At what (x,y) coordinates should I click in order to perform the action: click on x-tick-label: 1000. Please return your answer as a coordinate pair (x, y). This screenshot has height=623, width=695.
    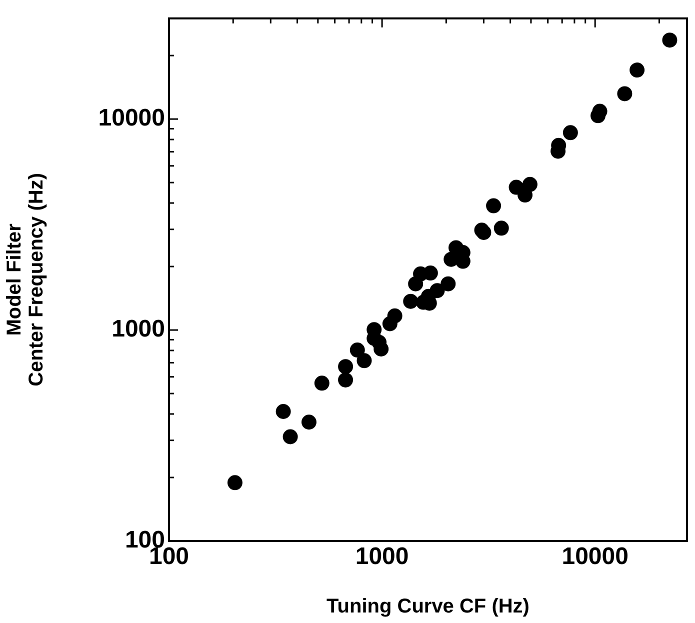
    Looking at the image, I should click on (382, 556).